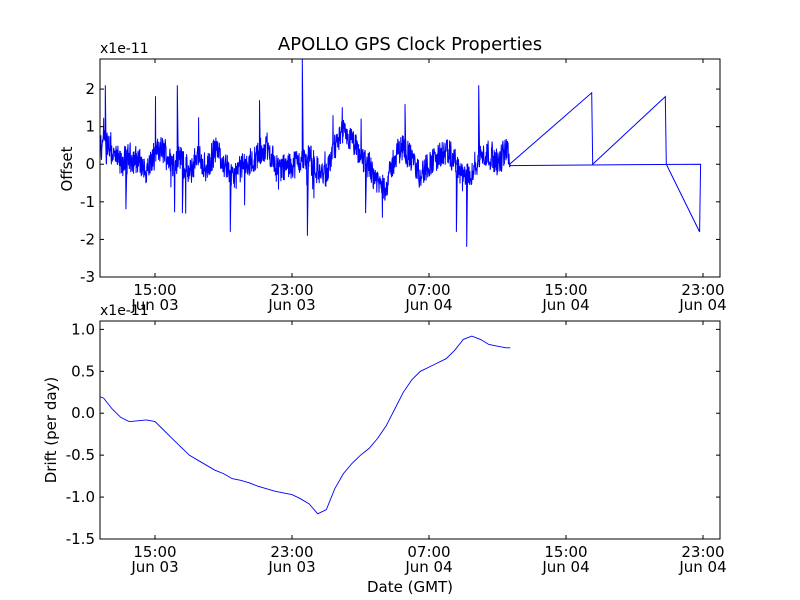 The image size is (800, 600). What do you see at coordinates (90, 89) in the screenshot?
I see `offset-ytick-label: 2` at bounding box center [90, 89].